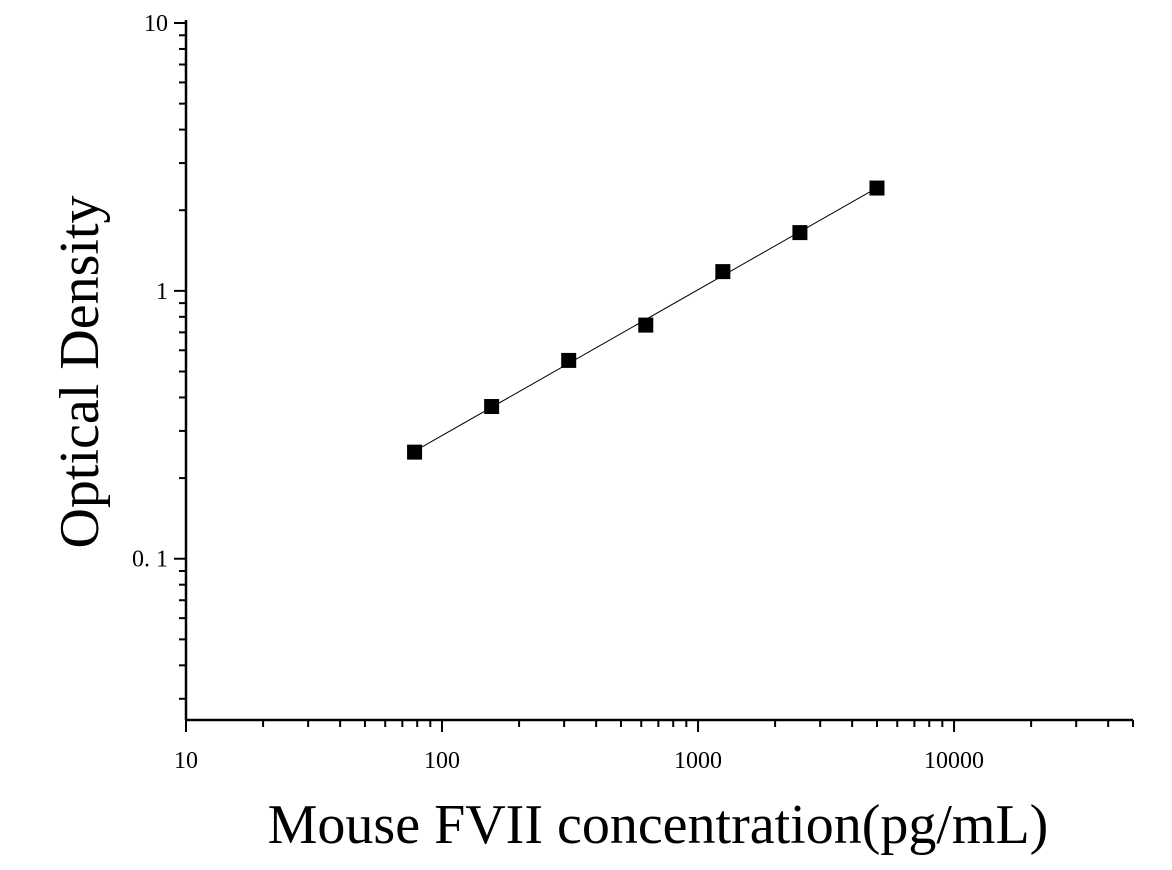 The height and width of the screenshot is (870, 1172). What do you see at coordinates (658, 825) in the screenshot?
I see `x-axis-title: Mouse FVII concentration(pg/mL)` at bounding box center [658, 825].